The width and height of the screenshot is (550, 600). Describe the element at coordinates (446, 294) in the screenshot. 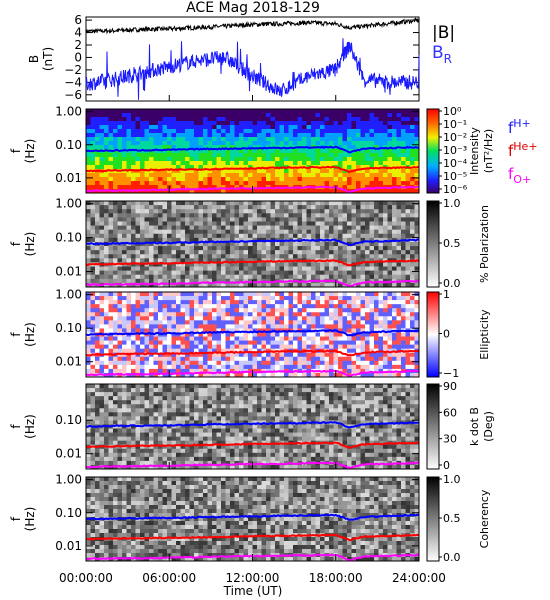

I see `colorbar-tick-label: 1` at that location.